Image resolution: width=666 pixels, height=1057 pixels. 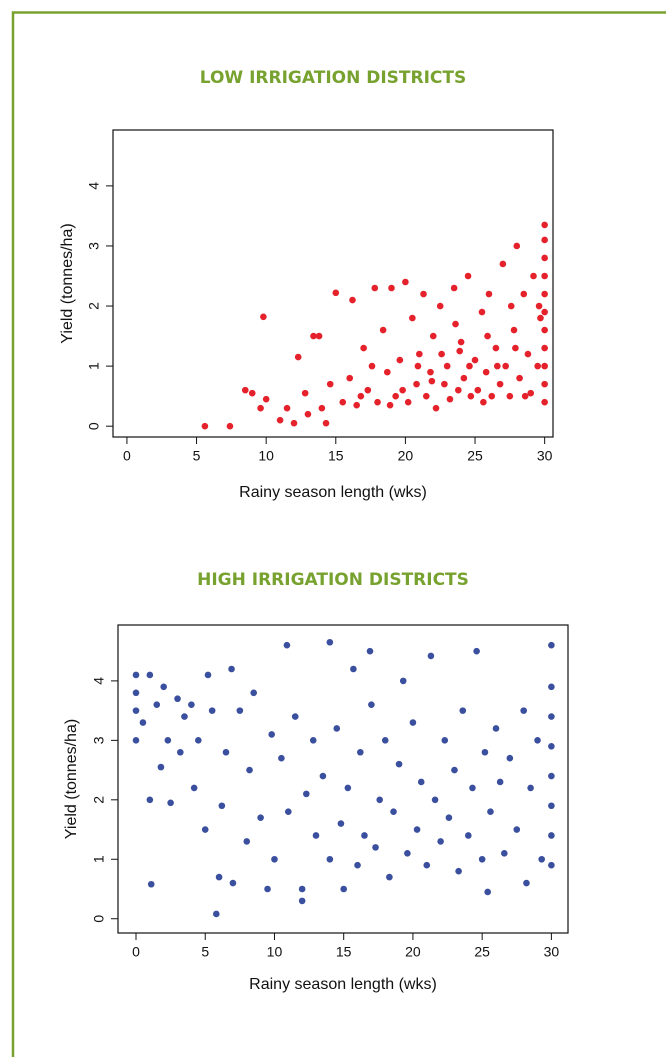 I want to click on y-tick-label: 2, so click(x=99, y=800).